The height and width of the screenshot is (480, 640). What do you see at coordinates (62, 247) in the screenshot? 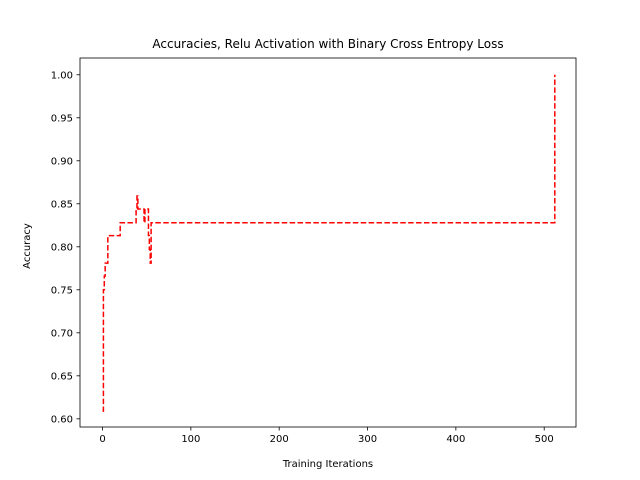
I see `y-tick-label: 0.80` at bounding box center [62, 247].